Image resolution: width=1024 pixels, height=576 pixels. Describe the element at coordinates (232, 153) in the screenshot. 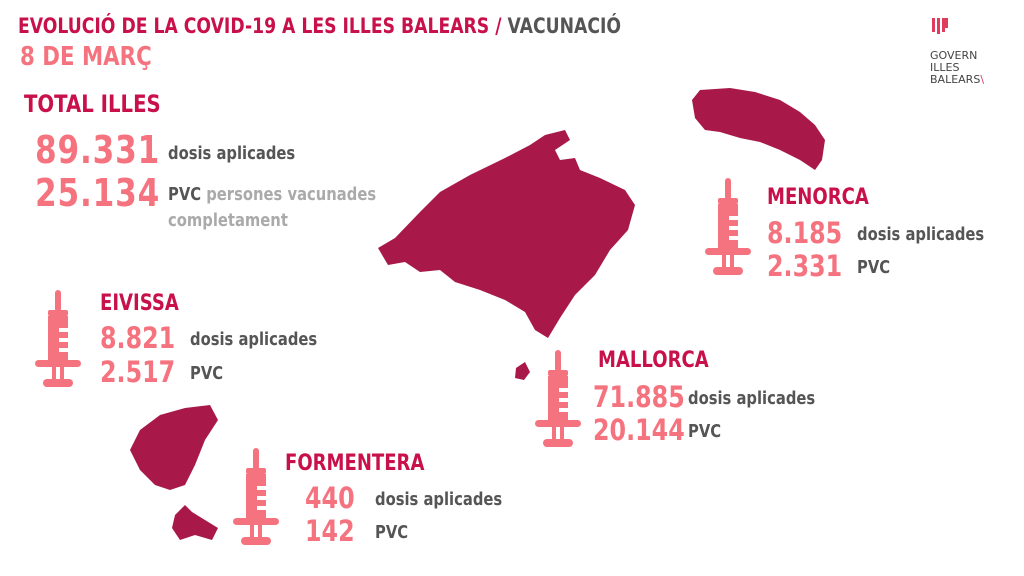

I see `total-doses-label: dosis aplicades` at that location.